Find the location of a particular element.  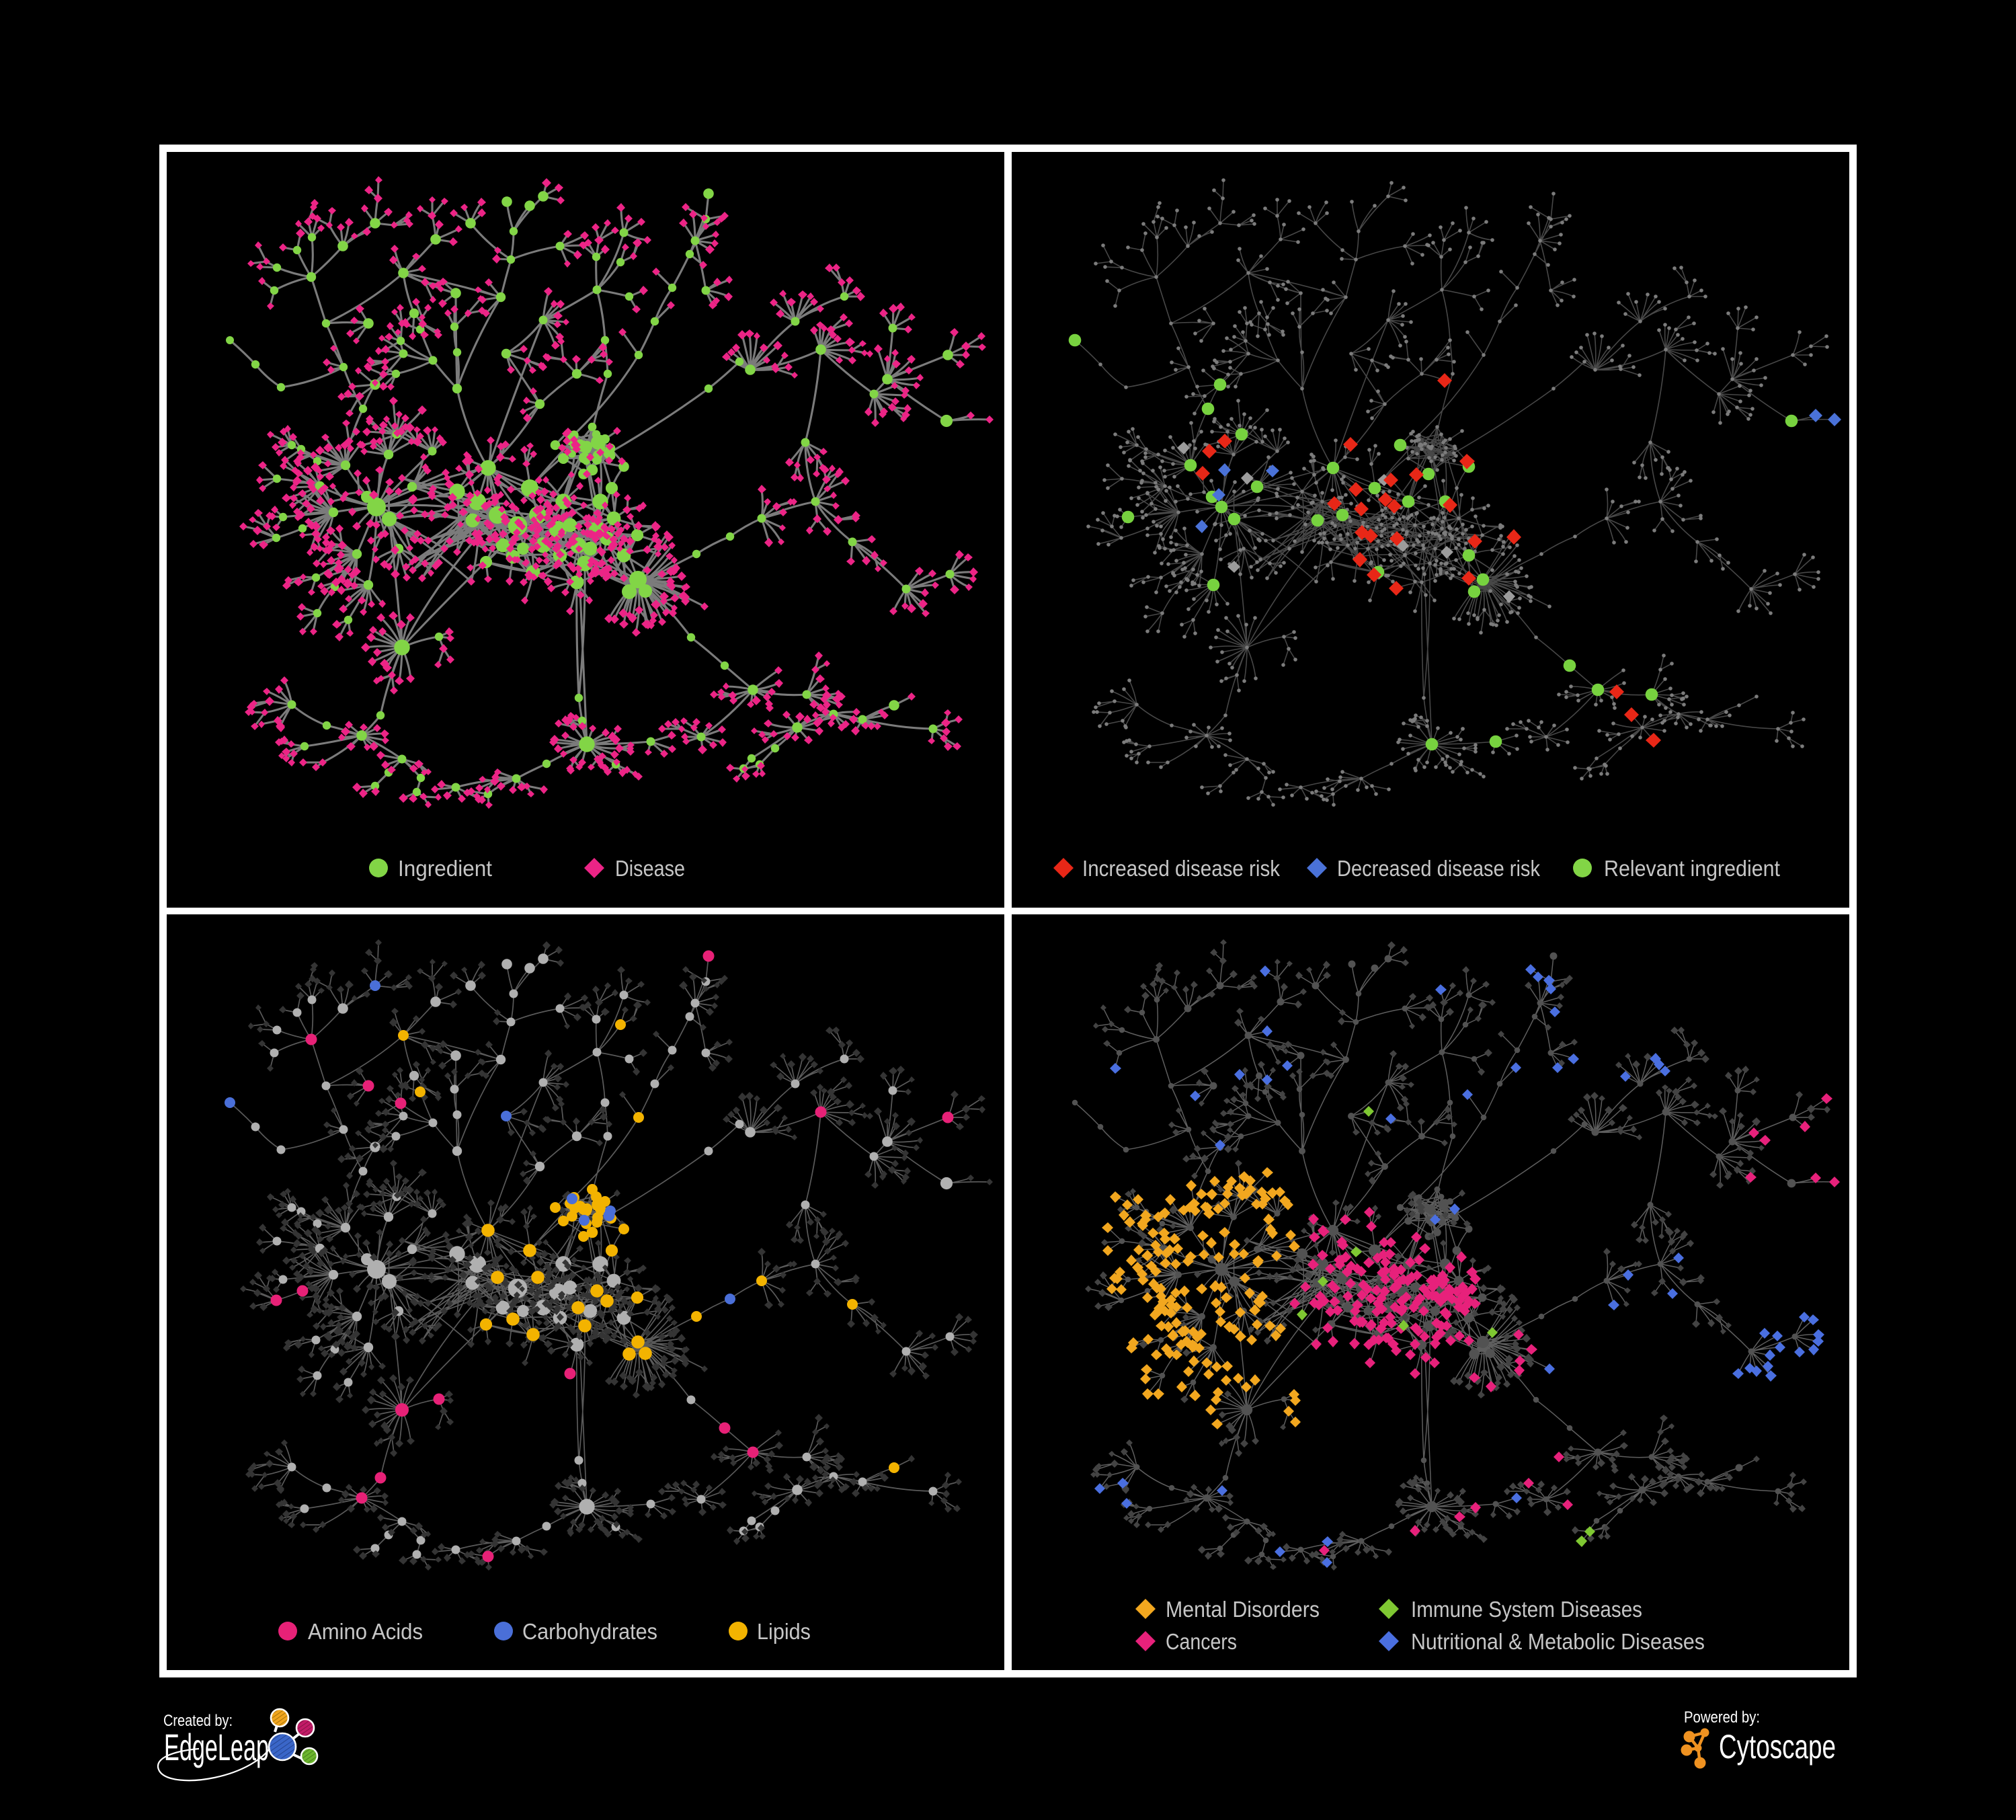

svg-text: Relevant ingredient is located at coordinates (1692, 868).